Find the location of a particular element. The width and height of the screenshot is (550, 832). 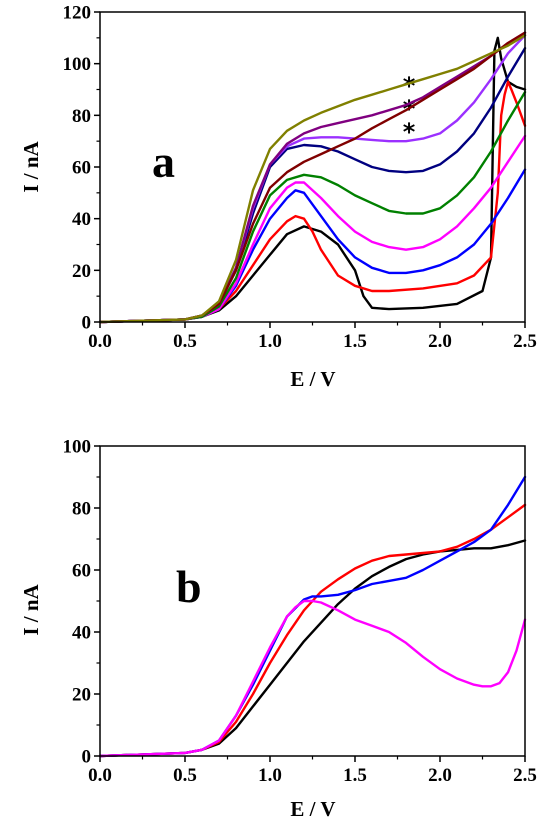

panel-label-a: a is located at coordinates (163, 161).